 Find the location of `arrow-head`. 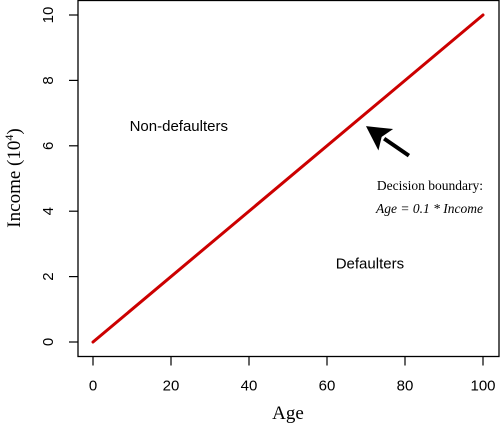

arrow-head is located at coordinates (380, 138).